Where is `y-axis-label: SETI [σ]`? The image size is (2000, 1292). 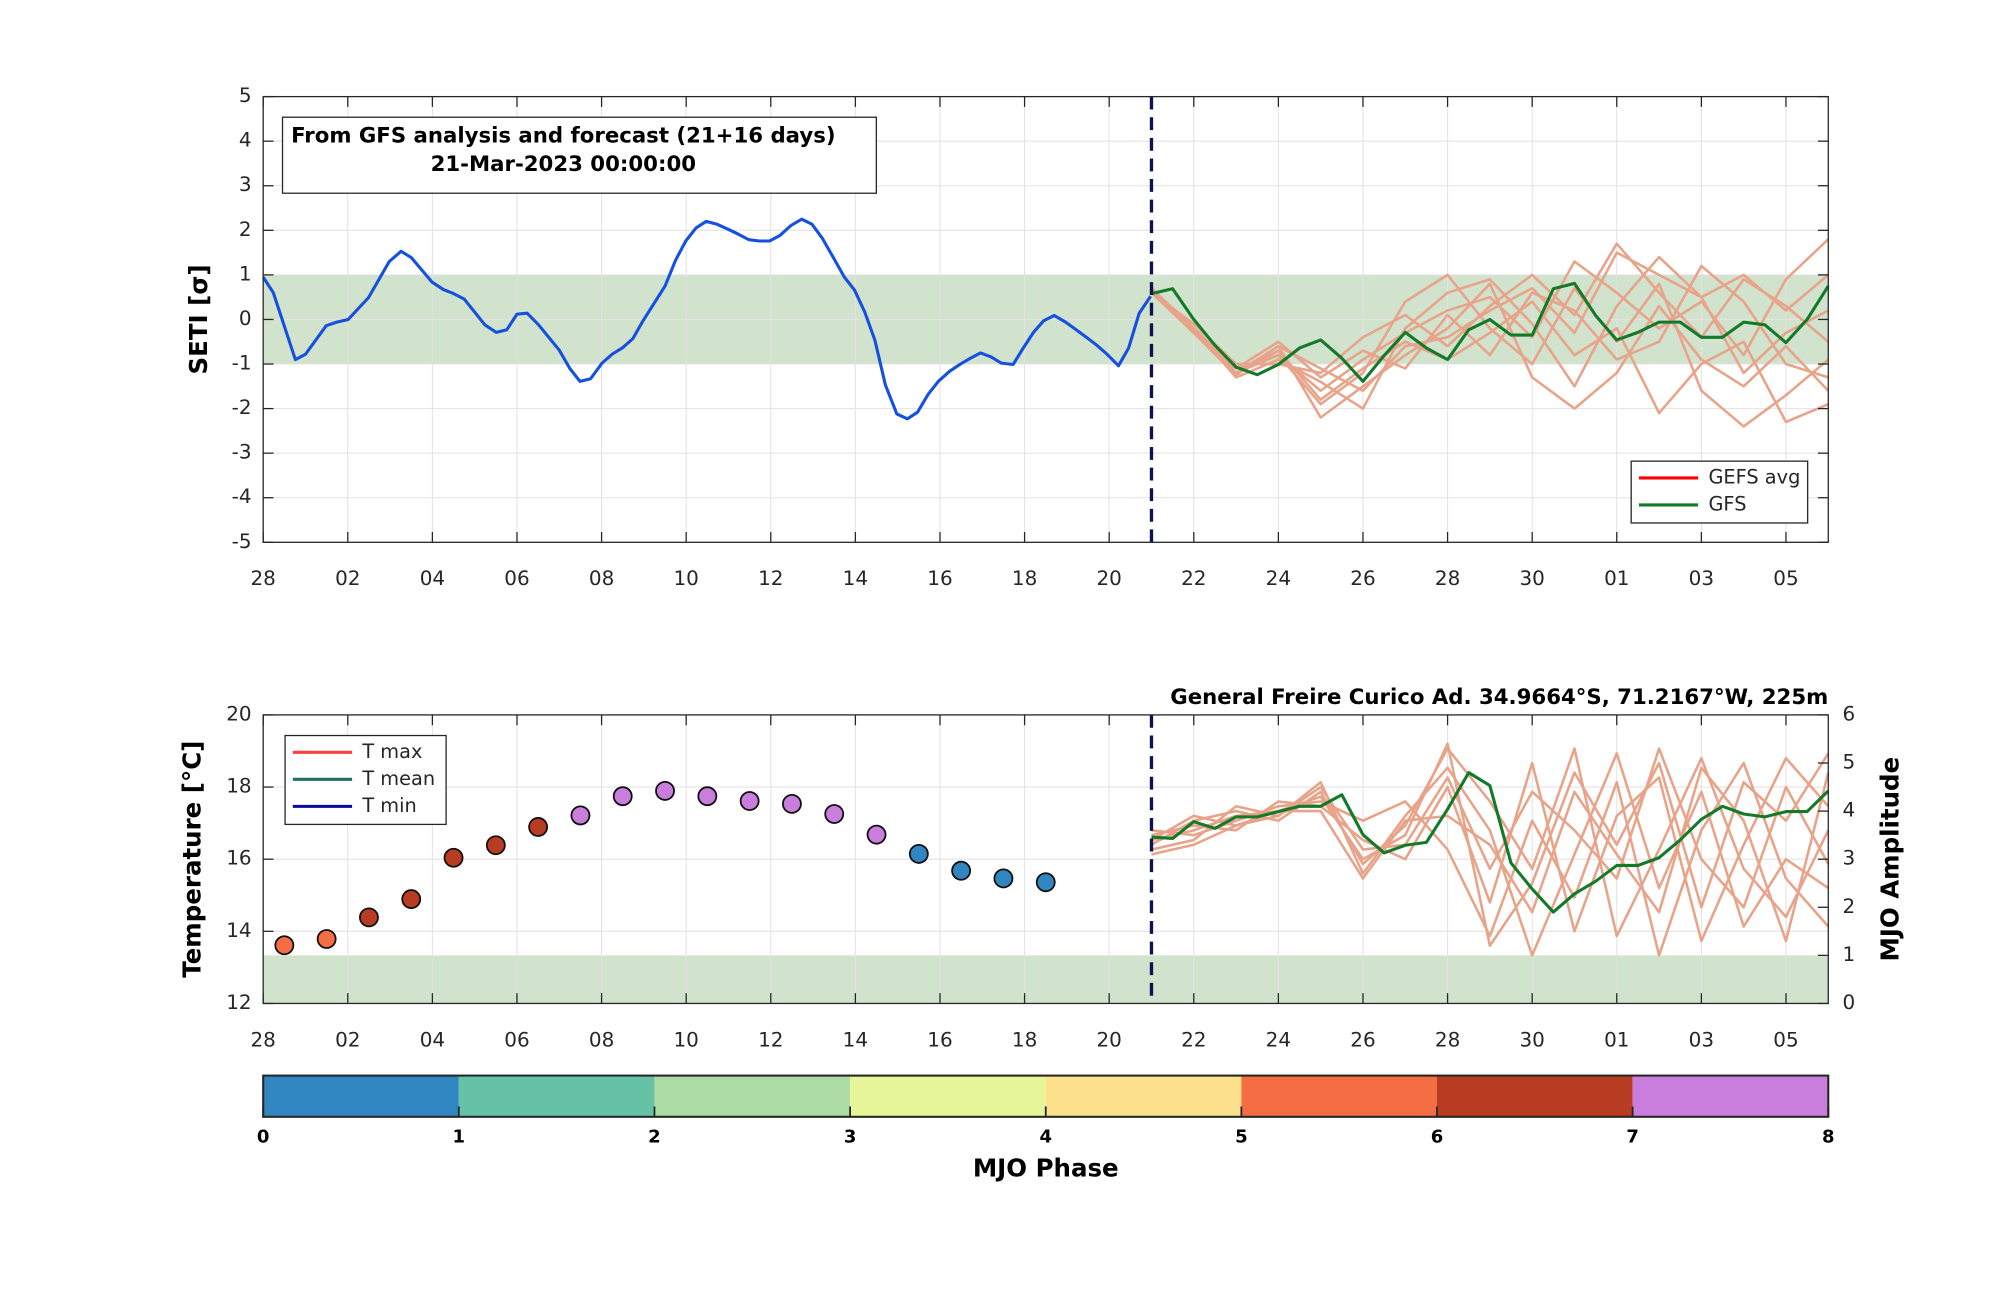 y-axis-label: SETI [σ] is located at coordinates (198, 319).